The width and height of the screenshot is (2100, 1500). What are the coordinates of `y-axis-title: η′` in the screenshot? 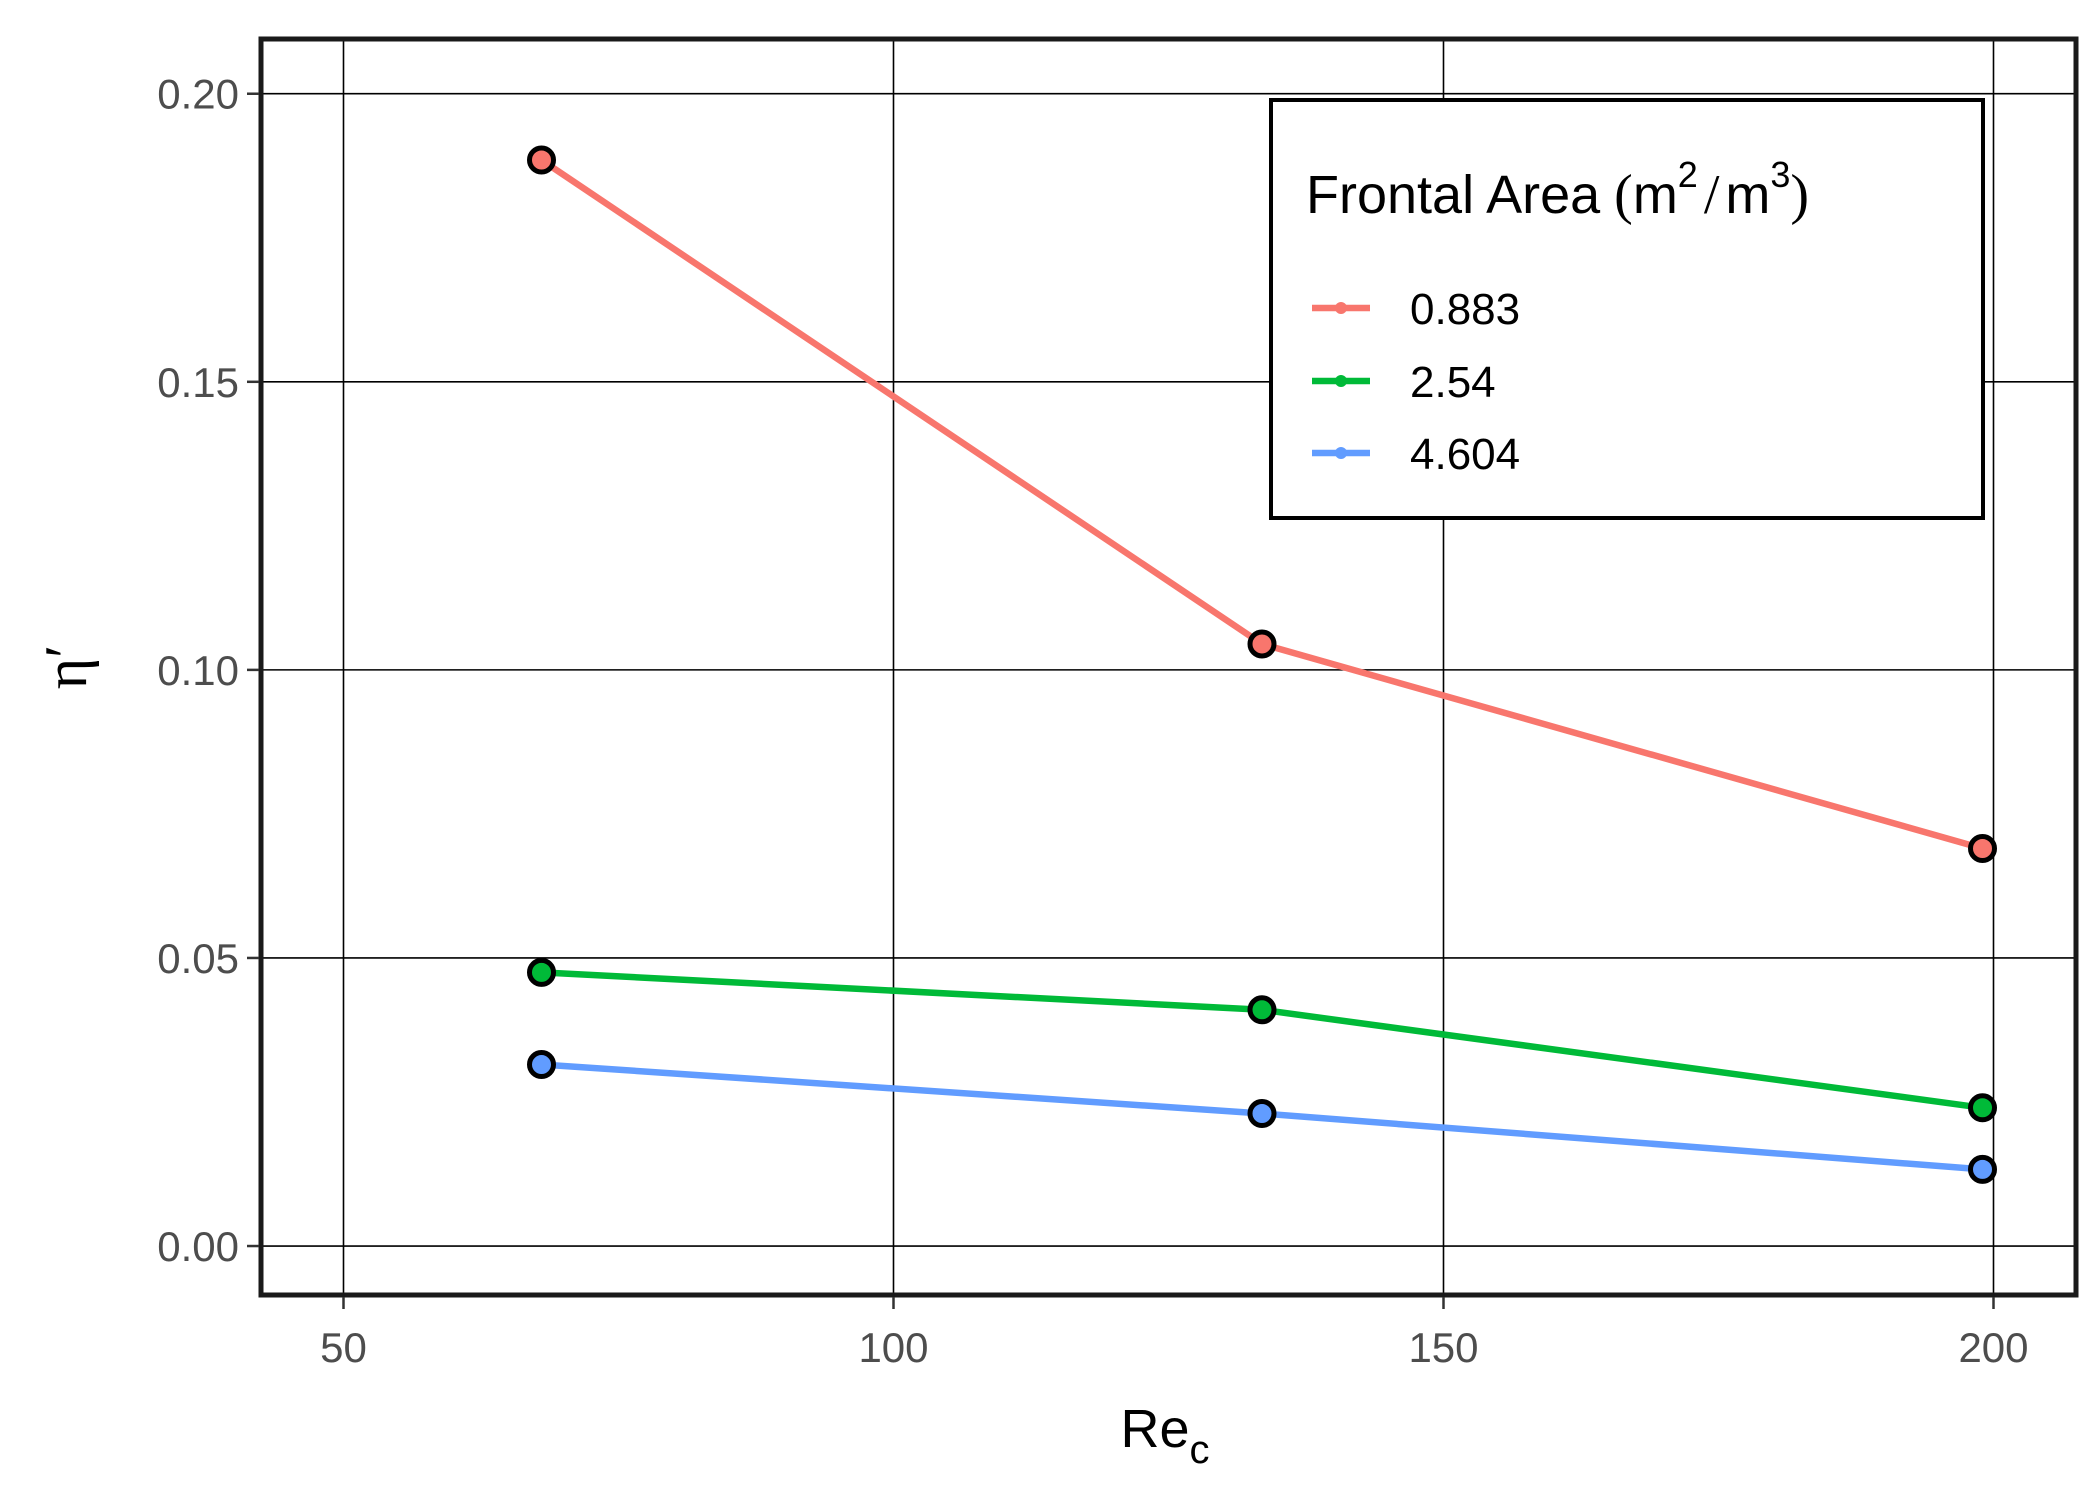 It's located at (66, 667).